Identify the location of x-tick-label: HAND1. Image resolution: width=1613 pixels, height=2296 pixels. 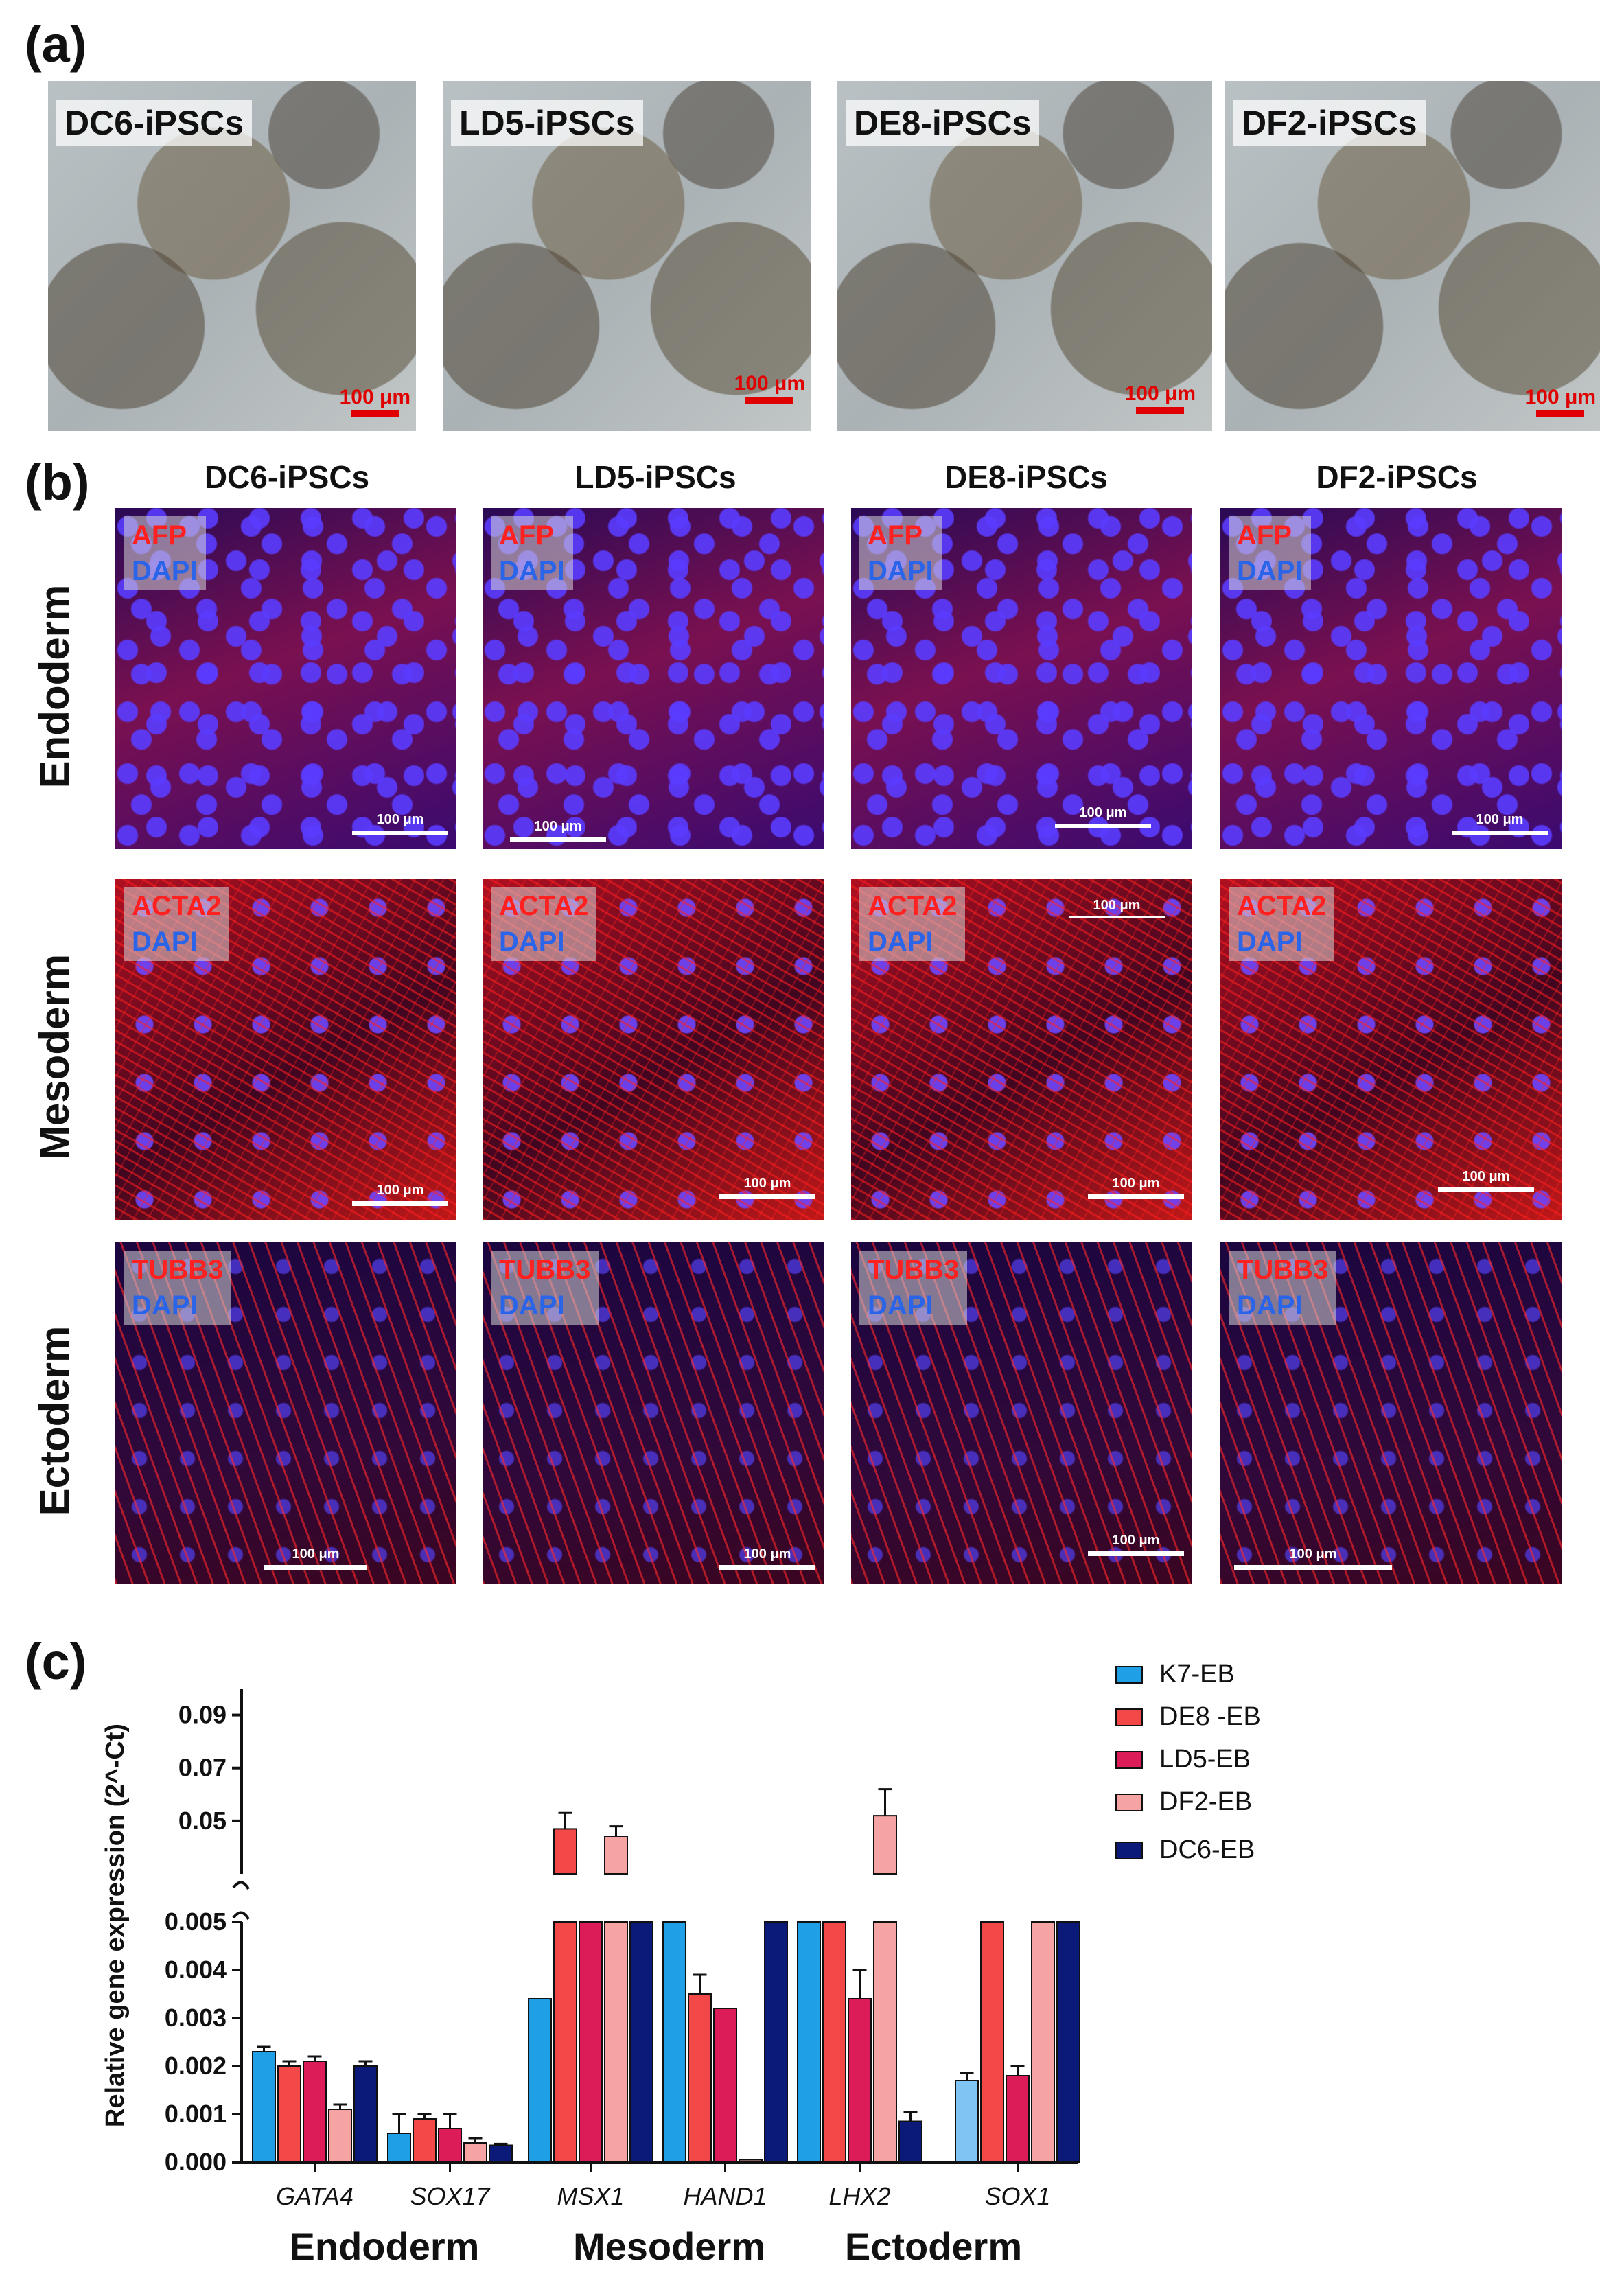
(725, 2196).